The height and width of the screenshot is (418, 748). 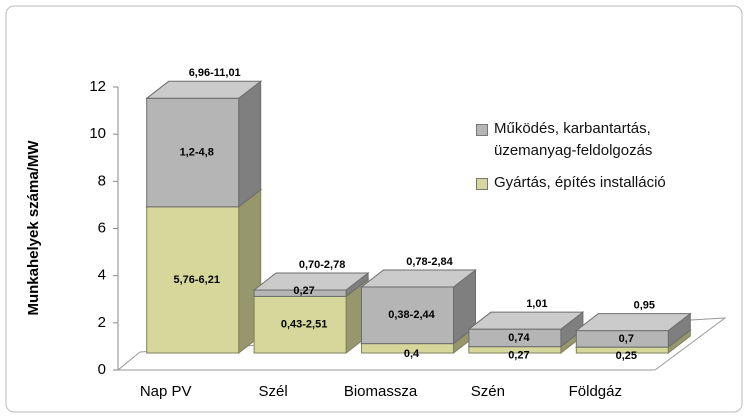 What do you see at coordinates (429, 262) in the screenshot?
I see `total-label: 0,78-2,84` at bounding box center [429, 262].